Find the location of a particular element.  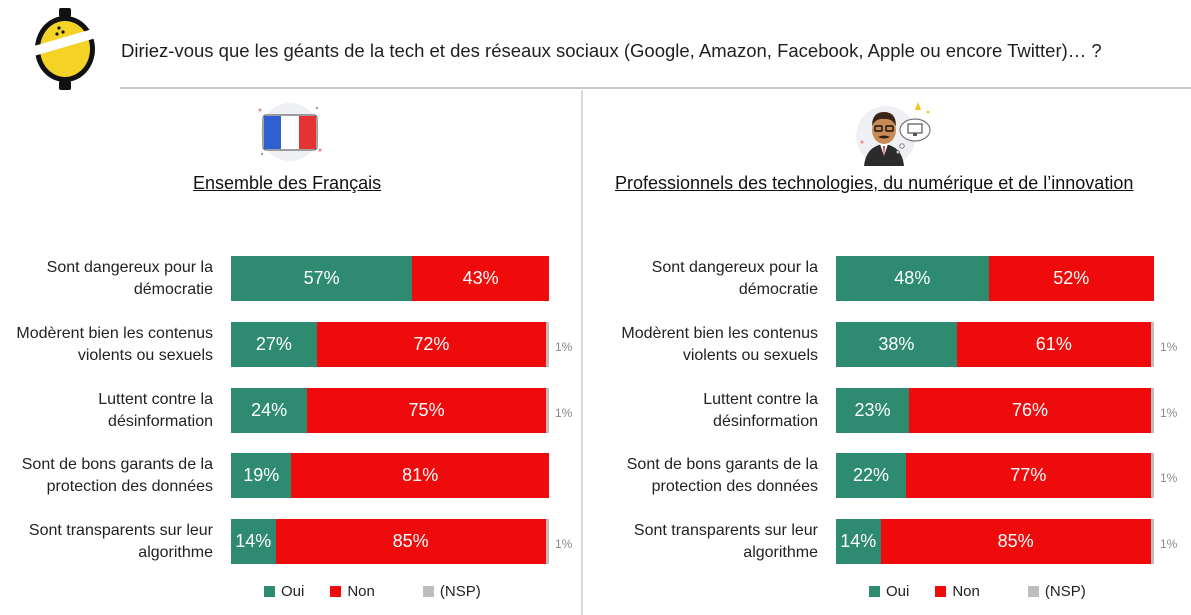

data-label: 52% is located at coordinates (1071, 278).